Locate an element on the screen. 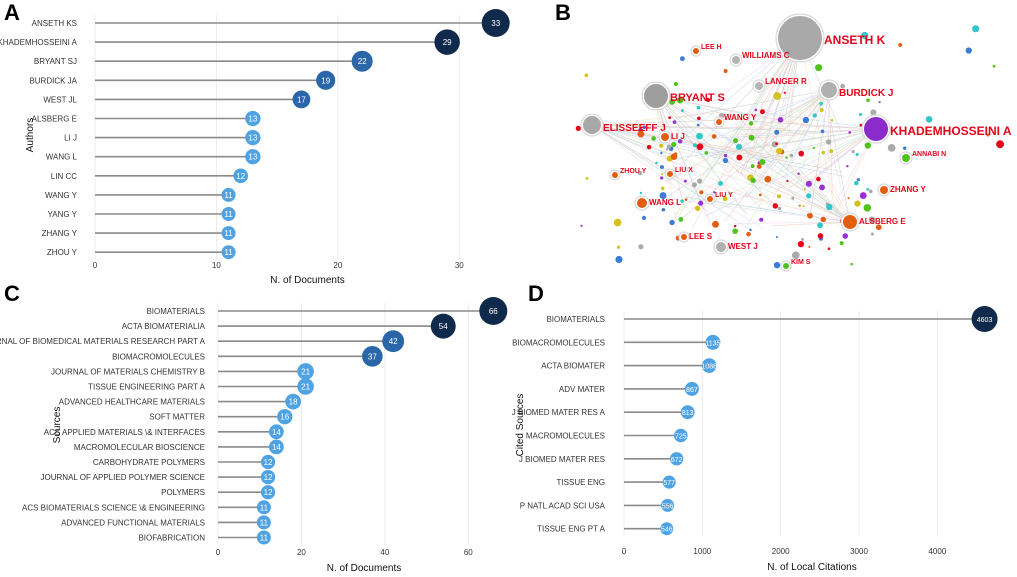 The height and width of the screenshot is (577, 1017). network-node-label: LIU Y is located at coordinates (724, 195).